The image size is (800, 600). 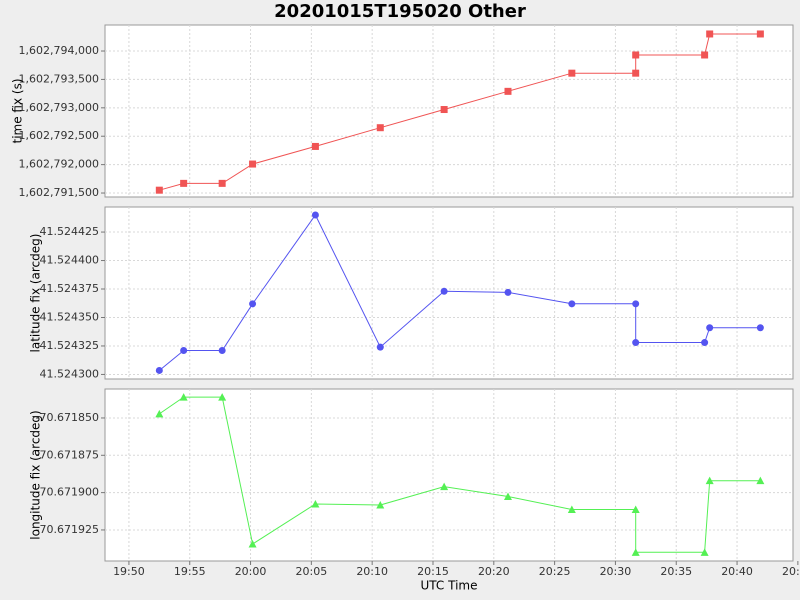 What do you see at coordinates (70, 288) in the screenshot?
I see `y-tick-label: 41.524375` at bounding box center [70, 288].